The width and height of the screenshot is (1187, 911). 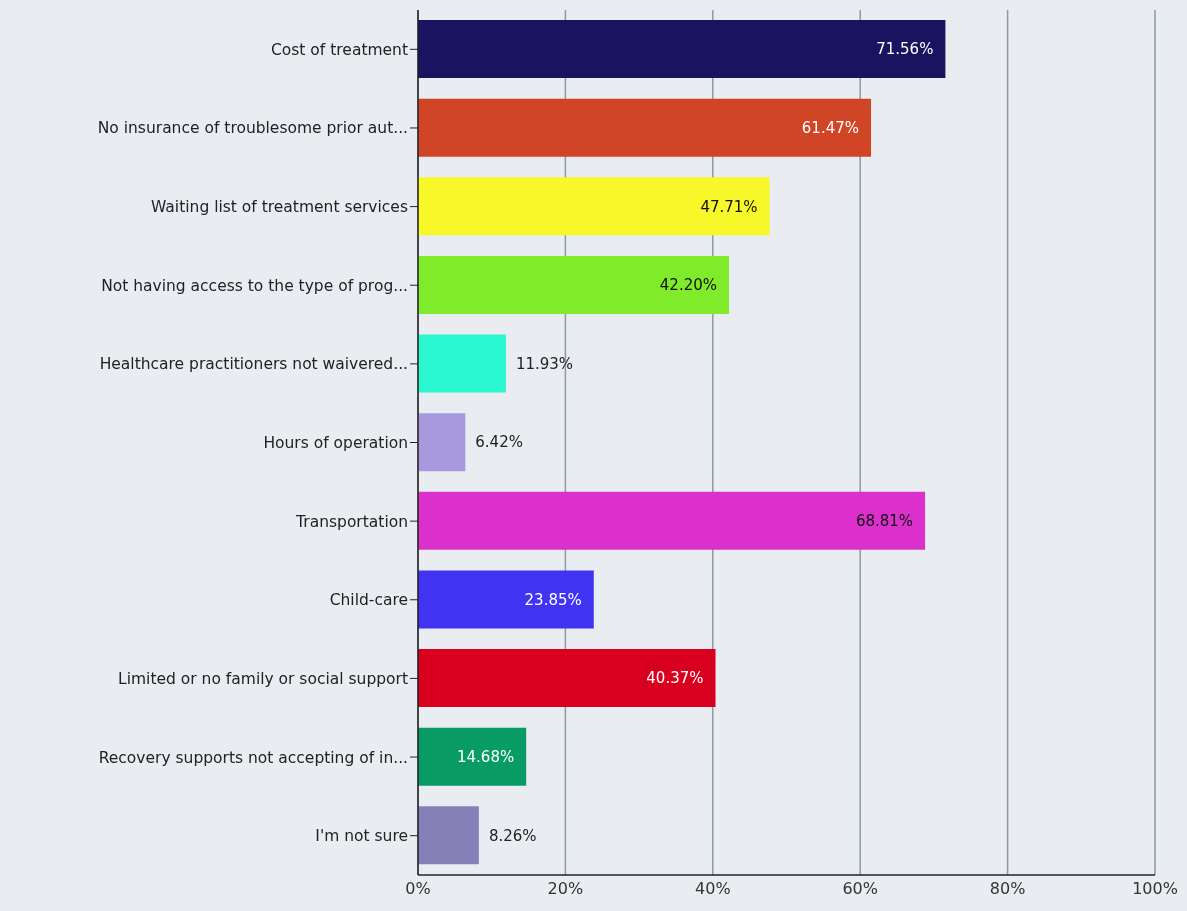 I want to click on data-label: 68.81%, so click(x=884, y=521).